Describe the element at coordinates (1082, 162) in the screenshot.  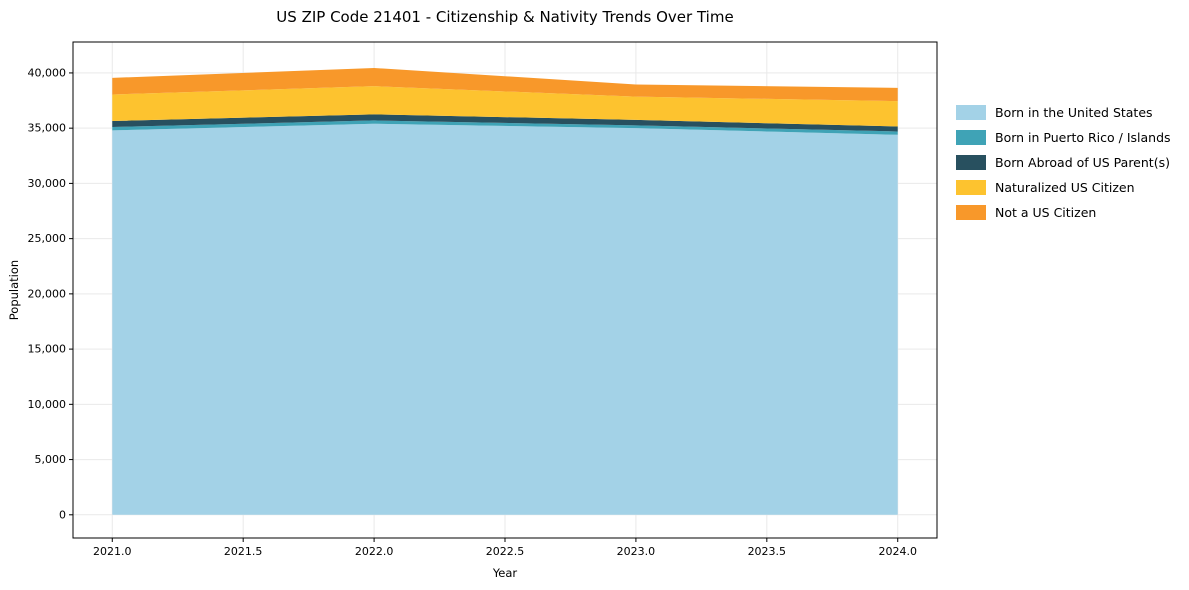
I see `legend-label: Born Abroad of US Parent(s)` at that location.